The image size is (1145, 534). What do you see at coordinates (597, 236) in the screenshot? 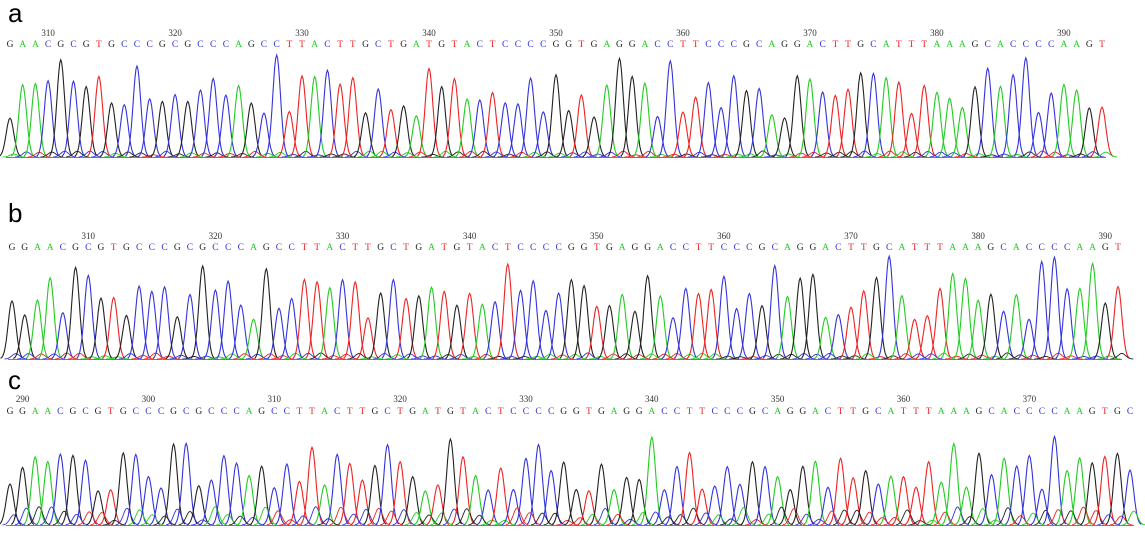
I see `position-tick-label: 350` at bounding box center [597, 236].